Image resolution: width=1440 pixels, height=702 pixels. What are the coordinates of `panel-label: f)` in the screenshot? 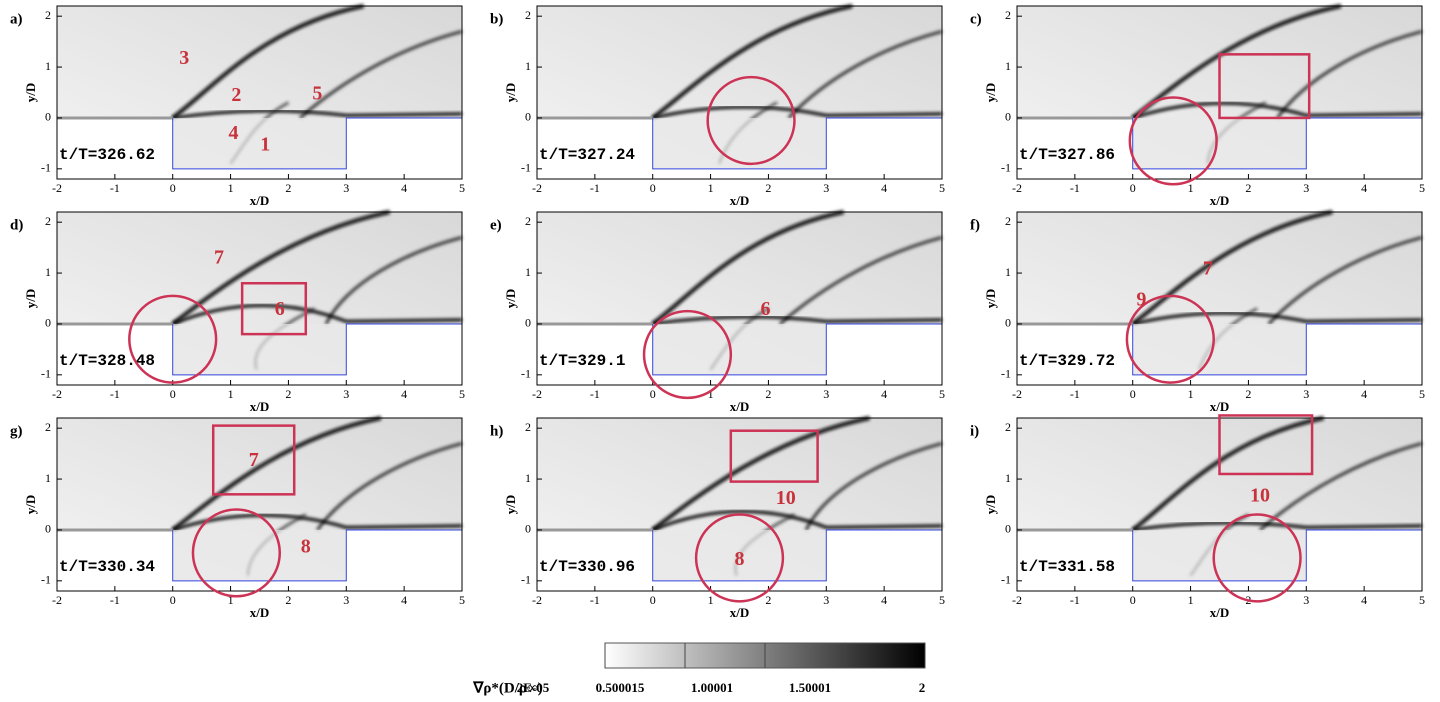 It's located at (975, 225).